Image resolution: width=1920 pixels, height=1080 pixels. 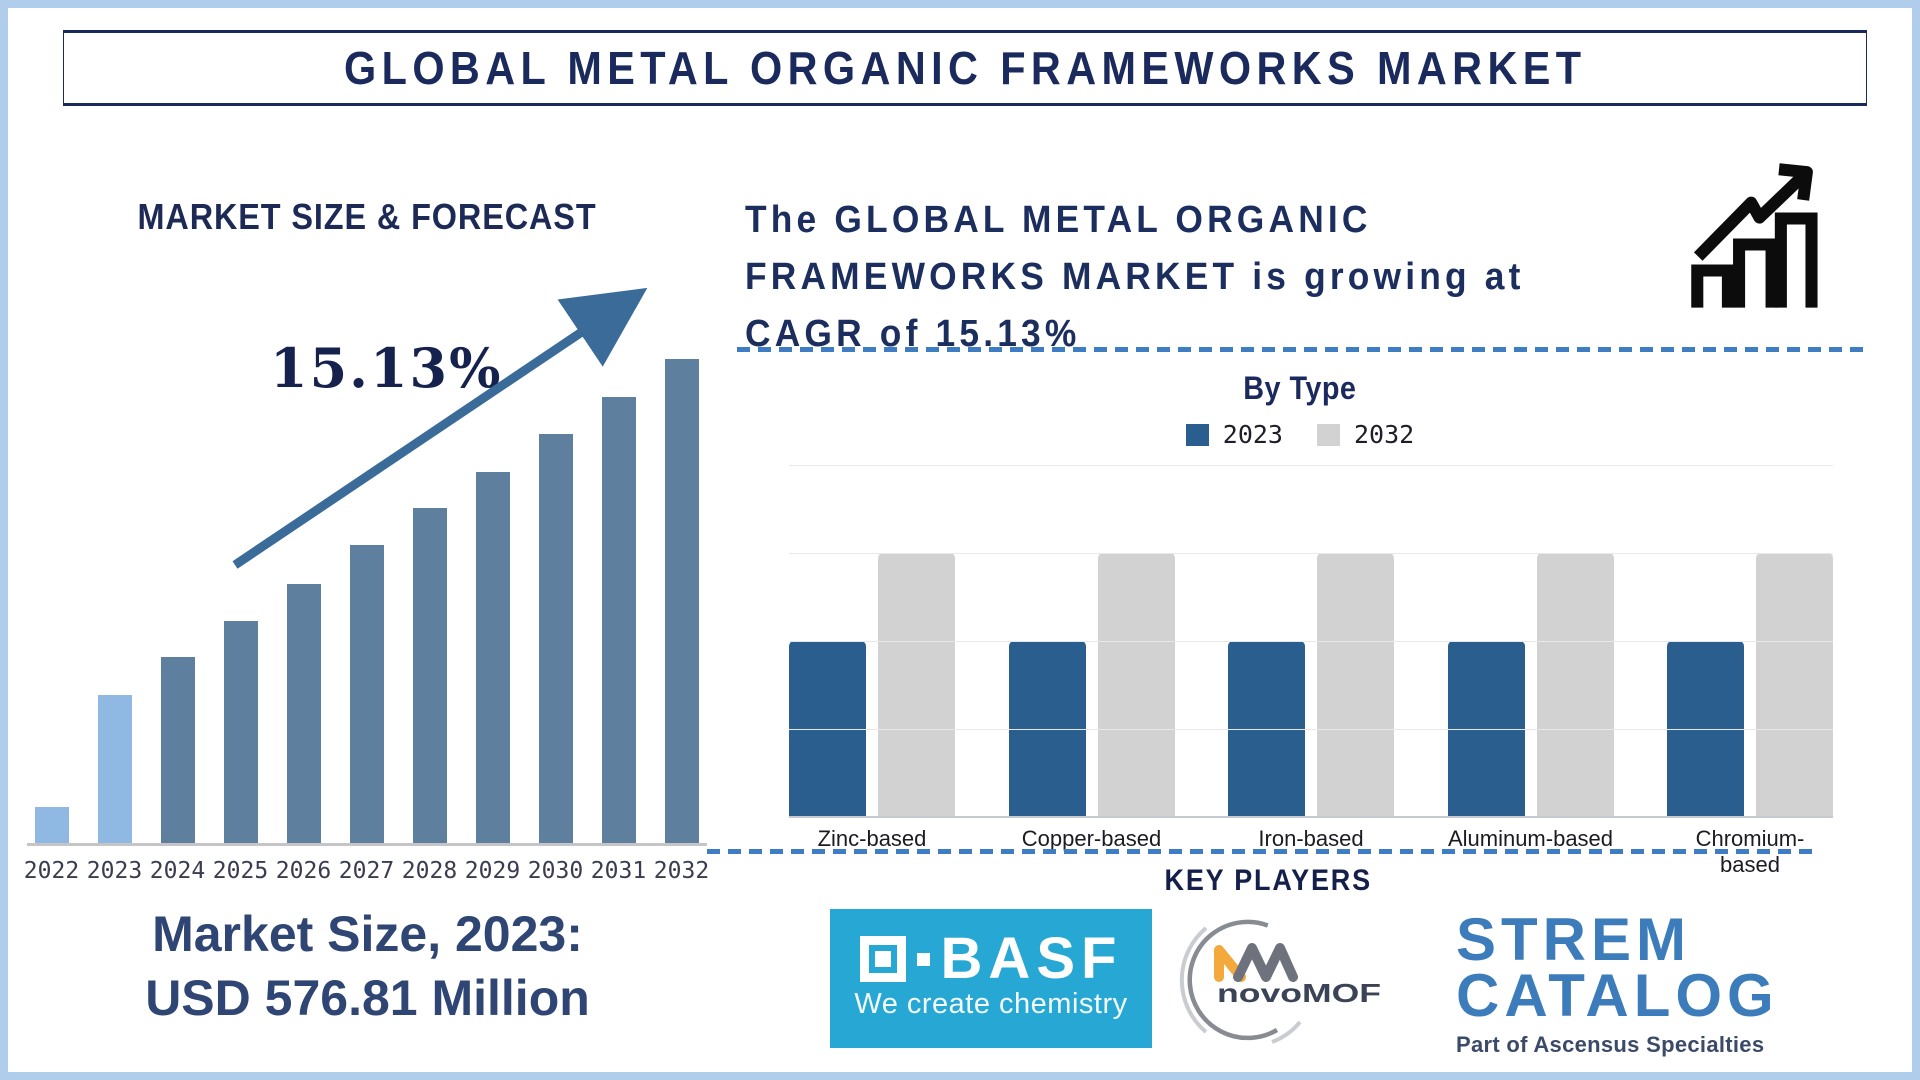 What do you see at coordinates (240, 871) in the screenshot?
I see `year-label-2025: 2025` at bounding box center [240, 871].